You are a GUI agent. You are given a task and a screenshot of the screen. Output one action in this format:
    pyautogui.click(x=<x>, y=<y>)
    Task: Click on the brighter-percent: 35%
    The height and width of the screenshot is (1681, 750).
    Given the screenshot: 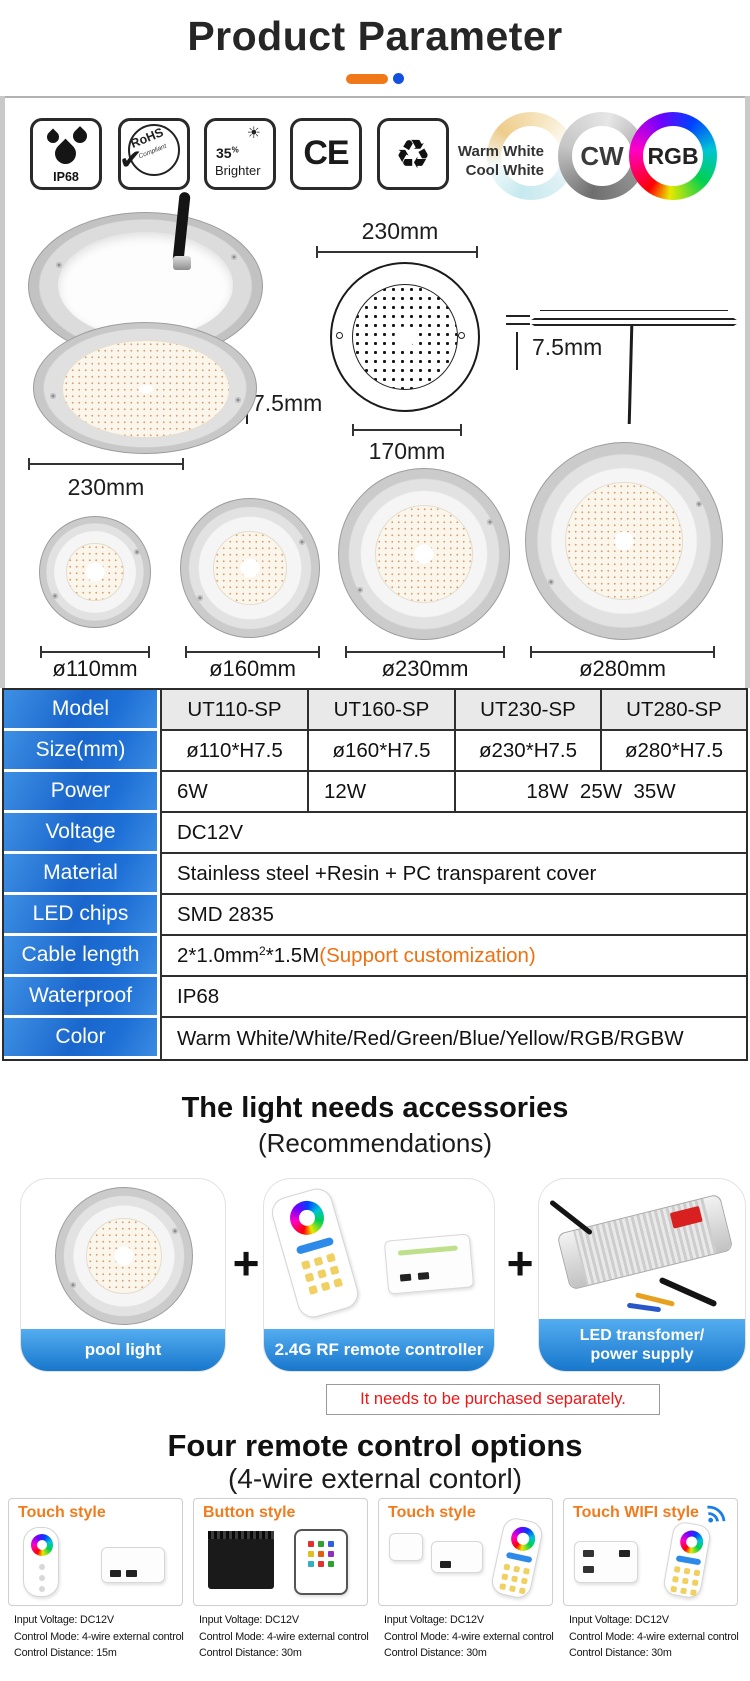 What is the action you would take?
    pyautogui.click(x=227, y=153)
    